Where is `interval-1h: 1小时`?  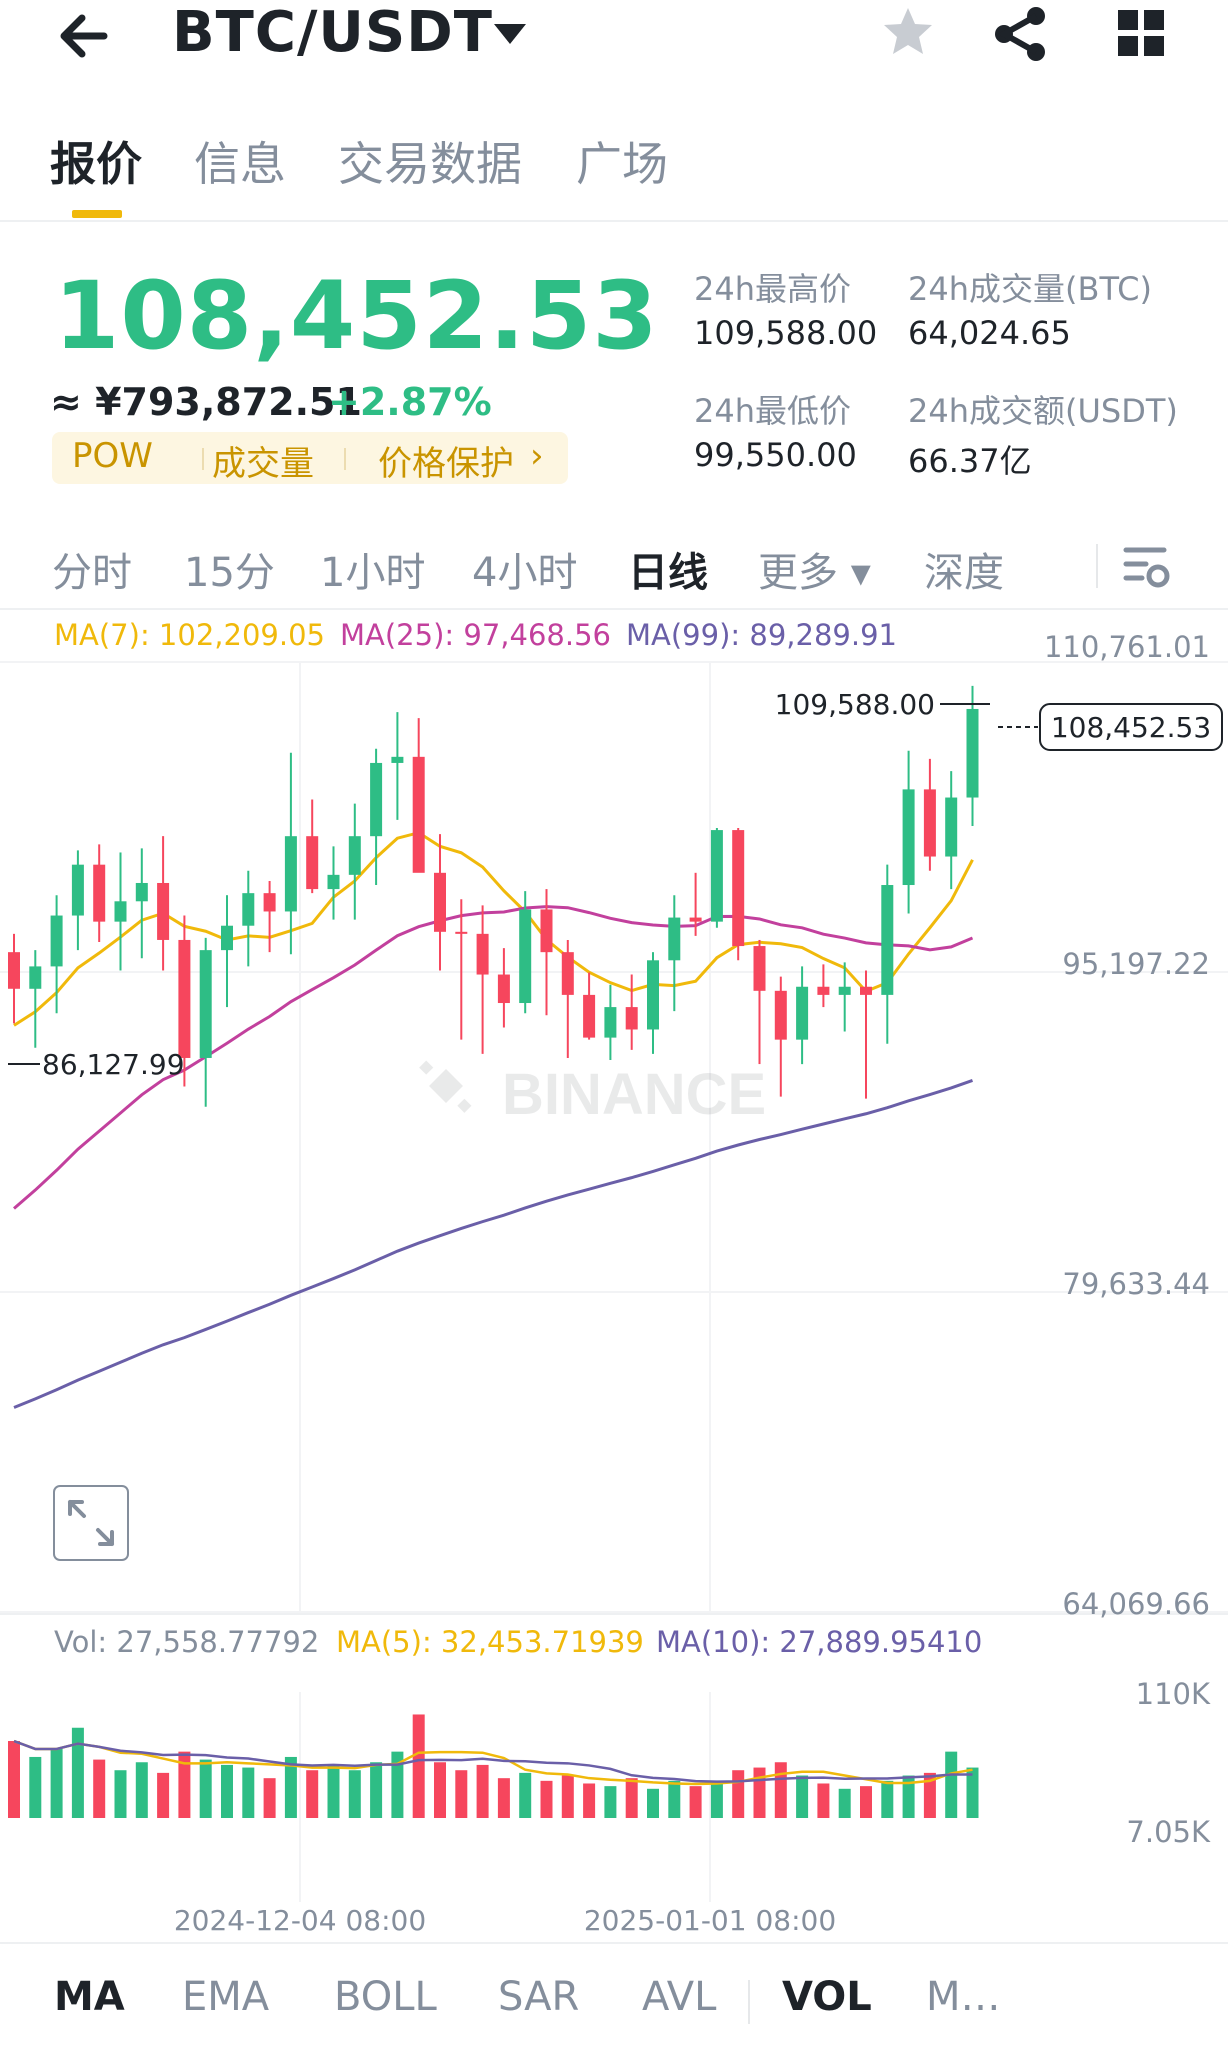
interval-1h: 1小时 is located at coordinates (373, 573).